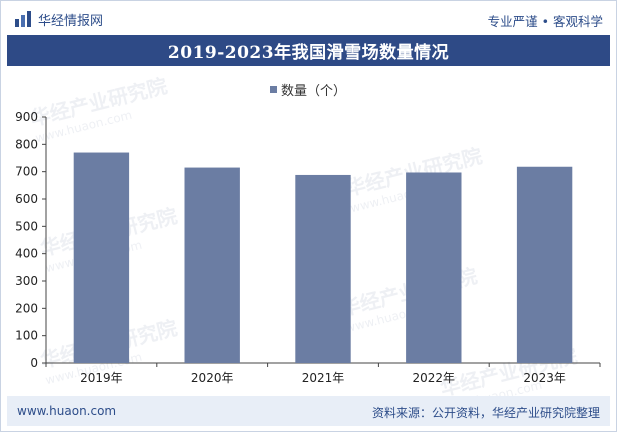 This screenshot has height=432, width=617. Describe the element at coordinates (434, 378) in the screenshot. I see `x-tick-label: 2022年` at that location.